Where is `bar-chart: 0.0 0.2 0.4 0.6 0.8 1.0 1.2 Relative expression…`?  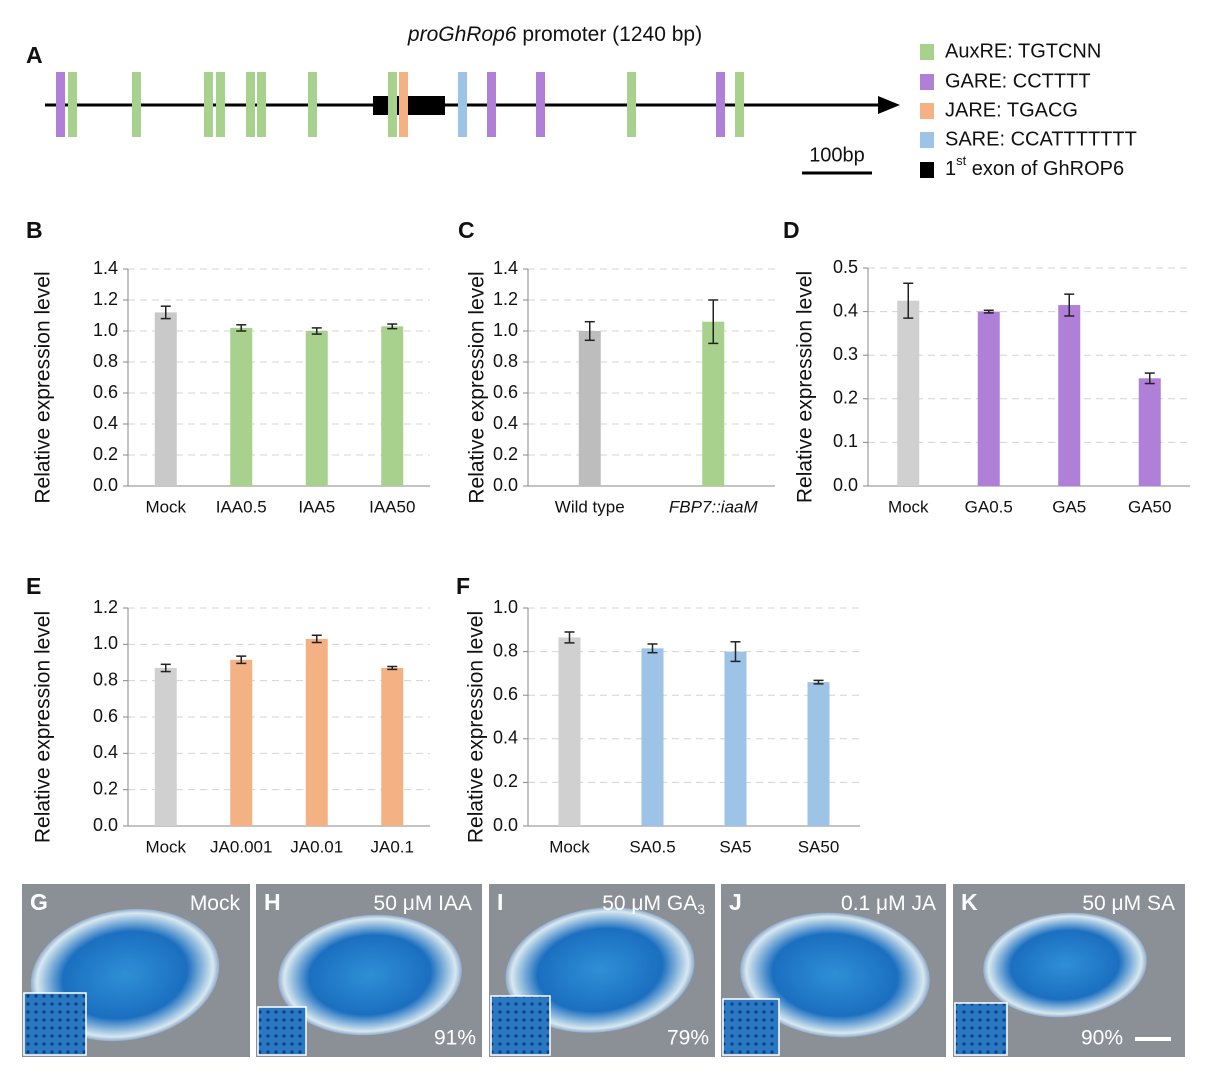 bar-chart: 0.0 0.2 0.4 0.6 0.8 1.0 1.2 Relative expression… is located at coordinates (228, 714).